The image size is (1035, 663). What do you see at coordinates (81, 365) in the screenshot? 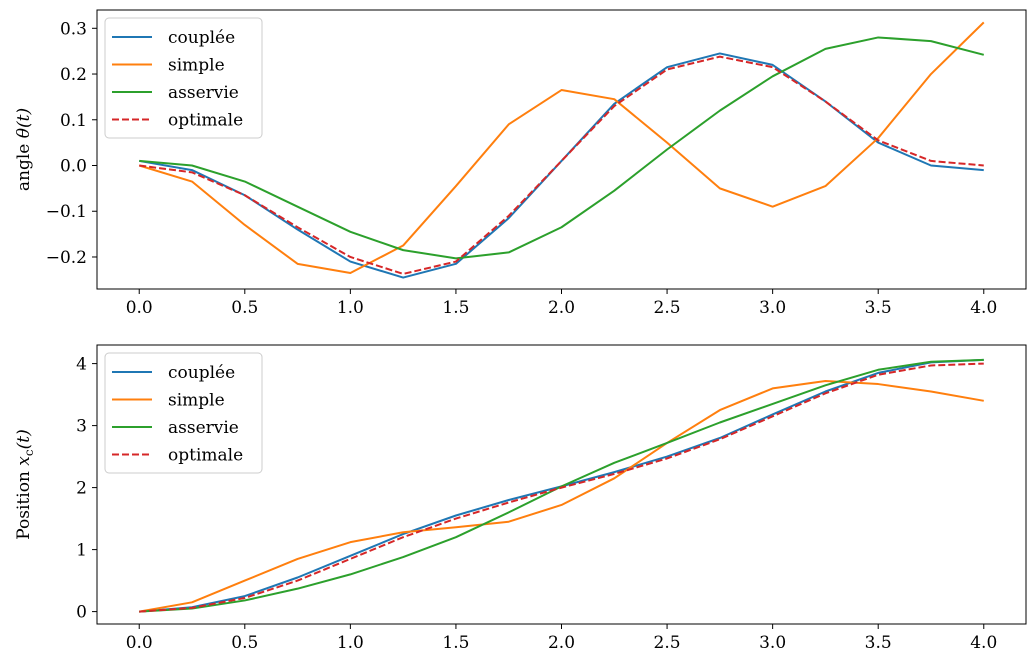
I see `y-tick-label: 4` at bounding box center [81, 365].